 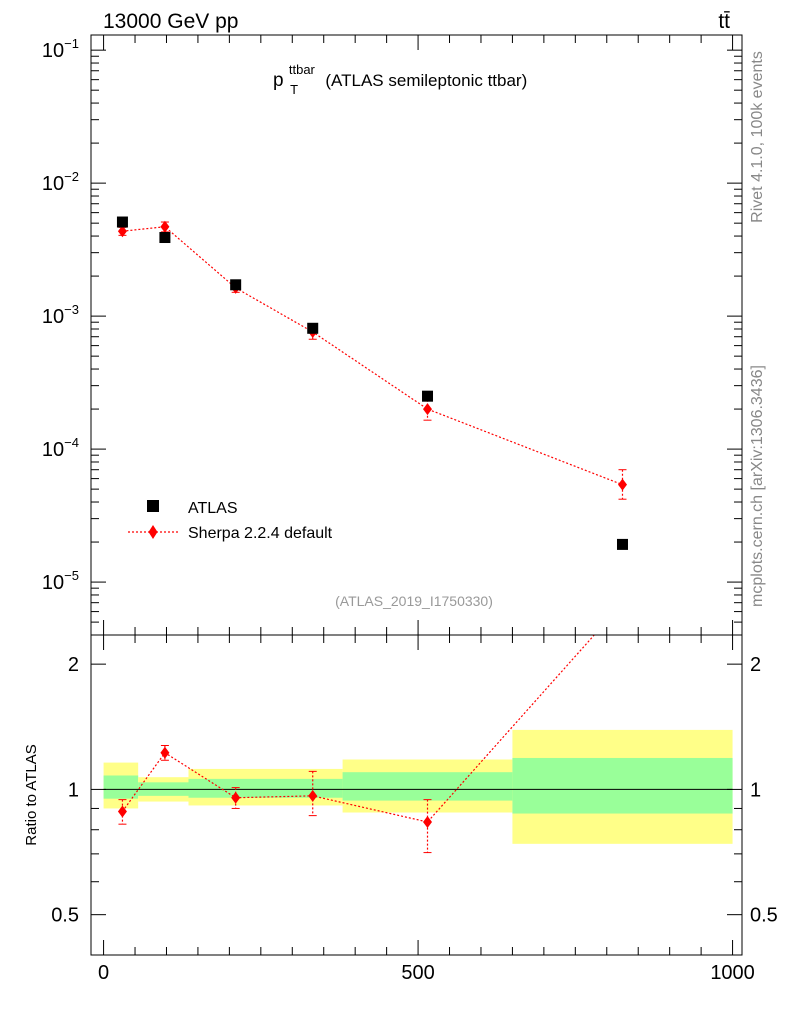 What do you see at coordinates (65, 916) in the screenshot?
I see `ratio-ytick-label-left: 0.5` at bounding box center [65, 916].